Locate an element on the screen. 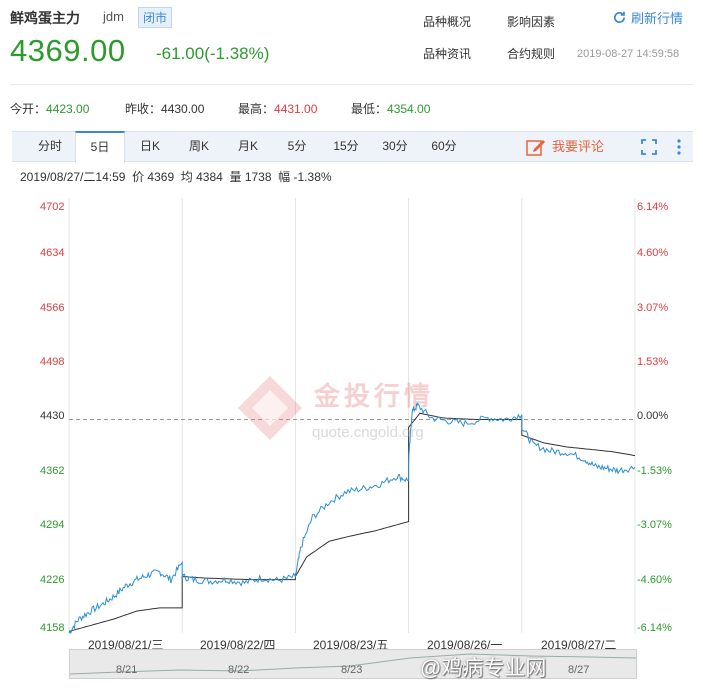  instrument-name: 鲜鸡蛋主力 is located at coordinates (45, 18).